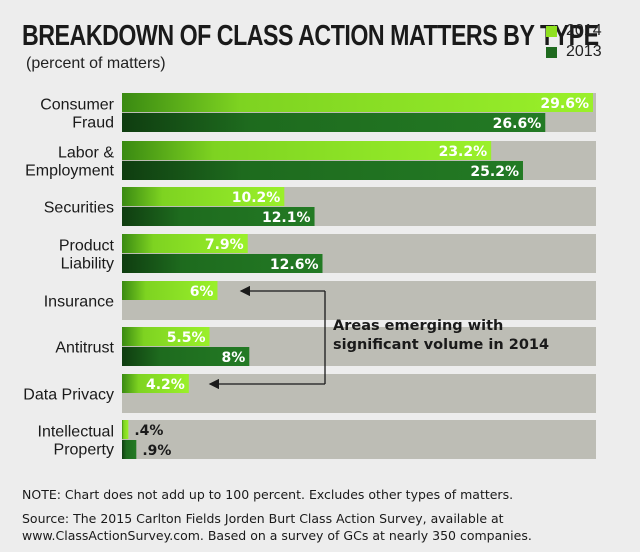 Image resolution: width=640 pixels, height=552 pixels. What do you see at coordinates (294, 265) in the screenshot?
I see `value-label-2013-product-liability: 12.6%` at bounding box center [294, 265].